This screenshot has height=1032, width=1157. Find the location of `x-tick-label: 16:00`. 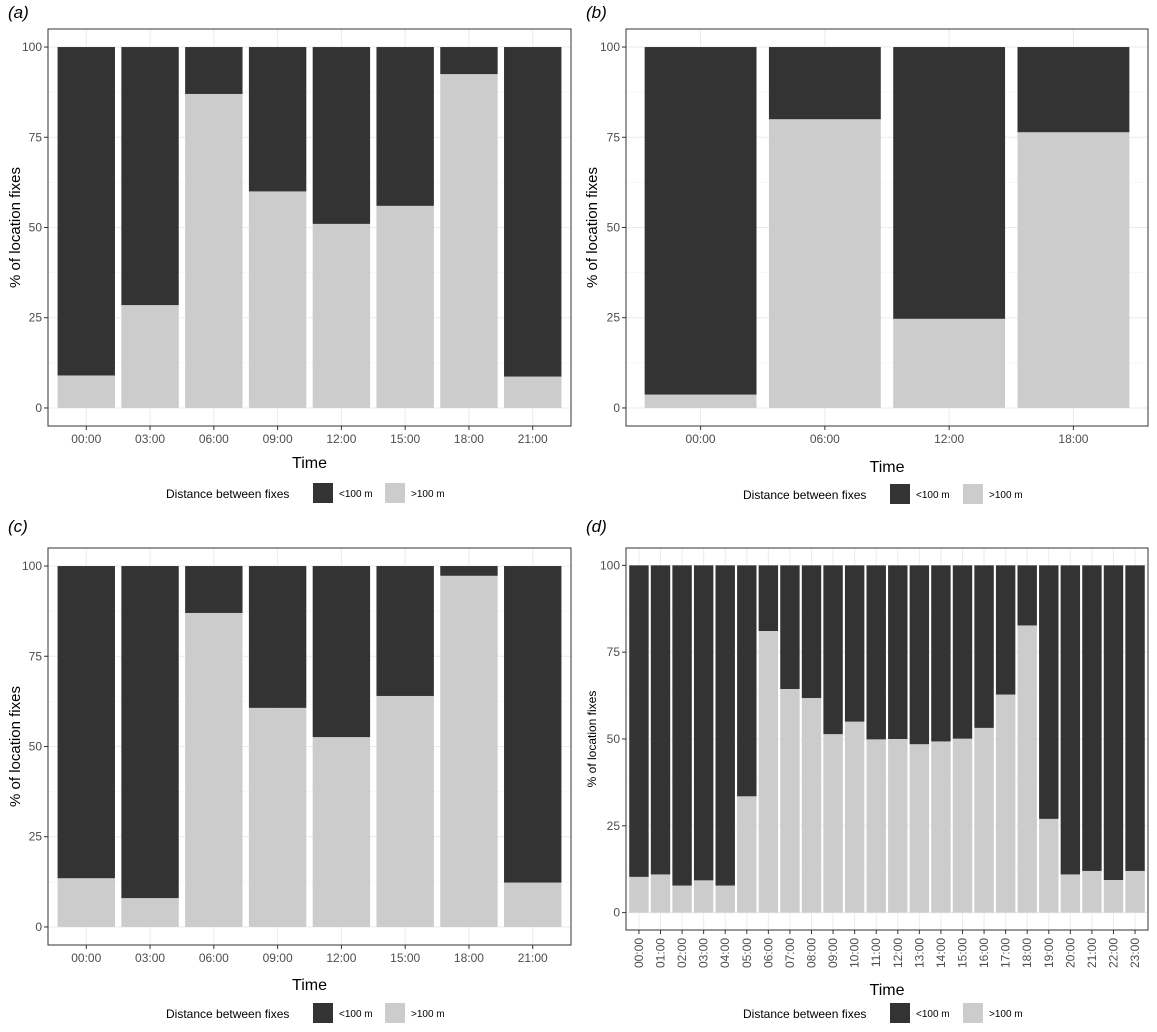

x-tick-label: 16:00 is located at coordinates (984, 953).